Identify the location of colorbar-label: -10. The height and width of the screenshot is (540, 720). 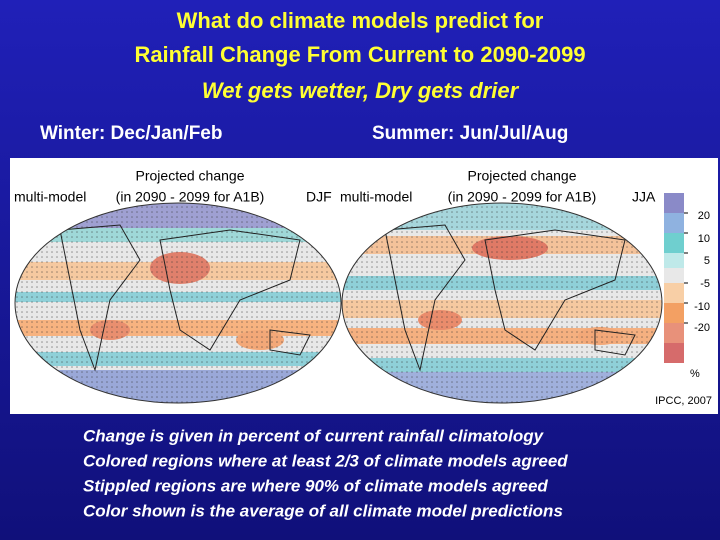
(702, 307).